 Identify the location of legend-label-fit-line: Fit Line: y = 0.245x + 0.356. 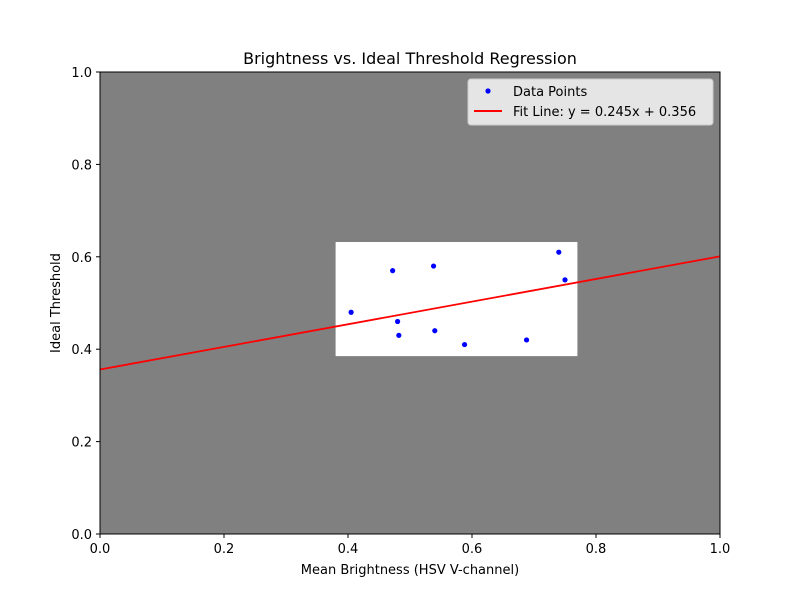
(604, 112).